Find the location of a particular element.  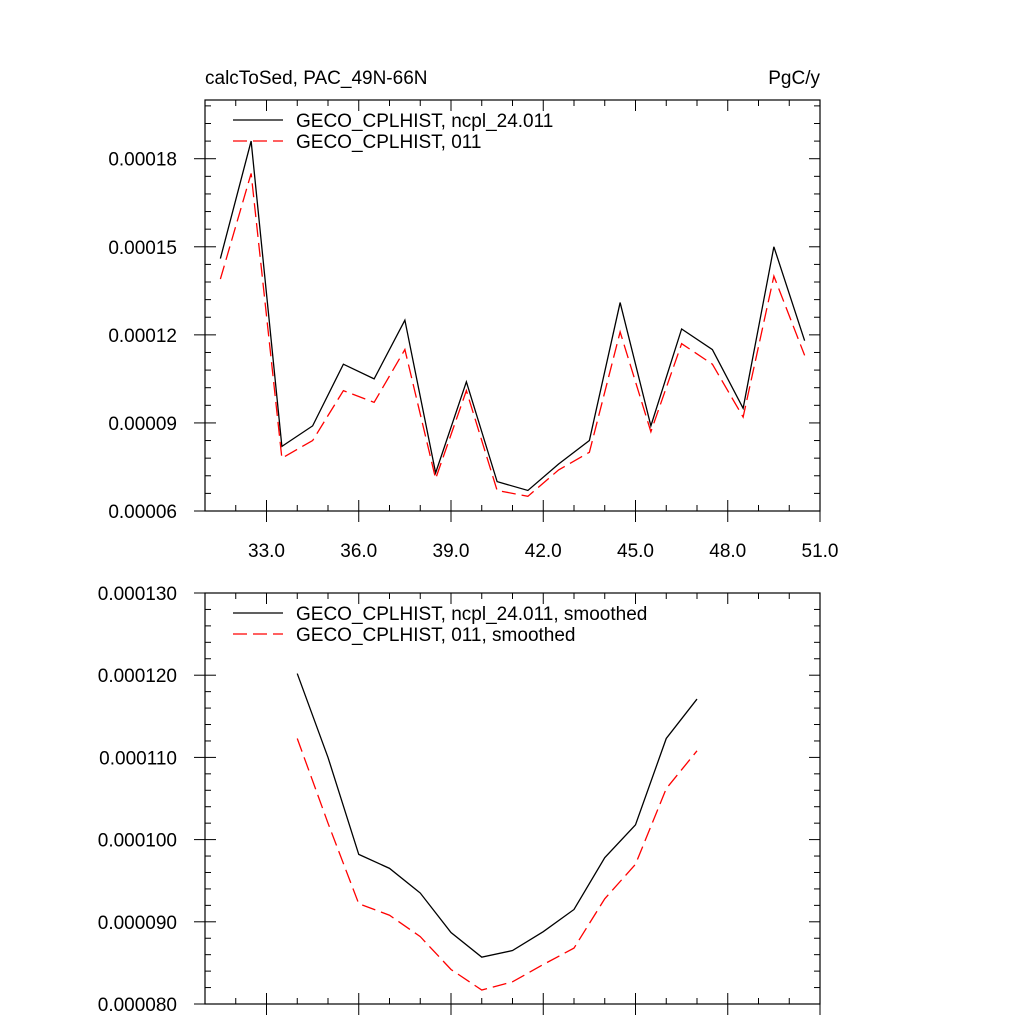

top-panel-x-tick-label: 39.0 is located at coordinates (451, 551).